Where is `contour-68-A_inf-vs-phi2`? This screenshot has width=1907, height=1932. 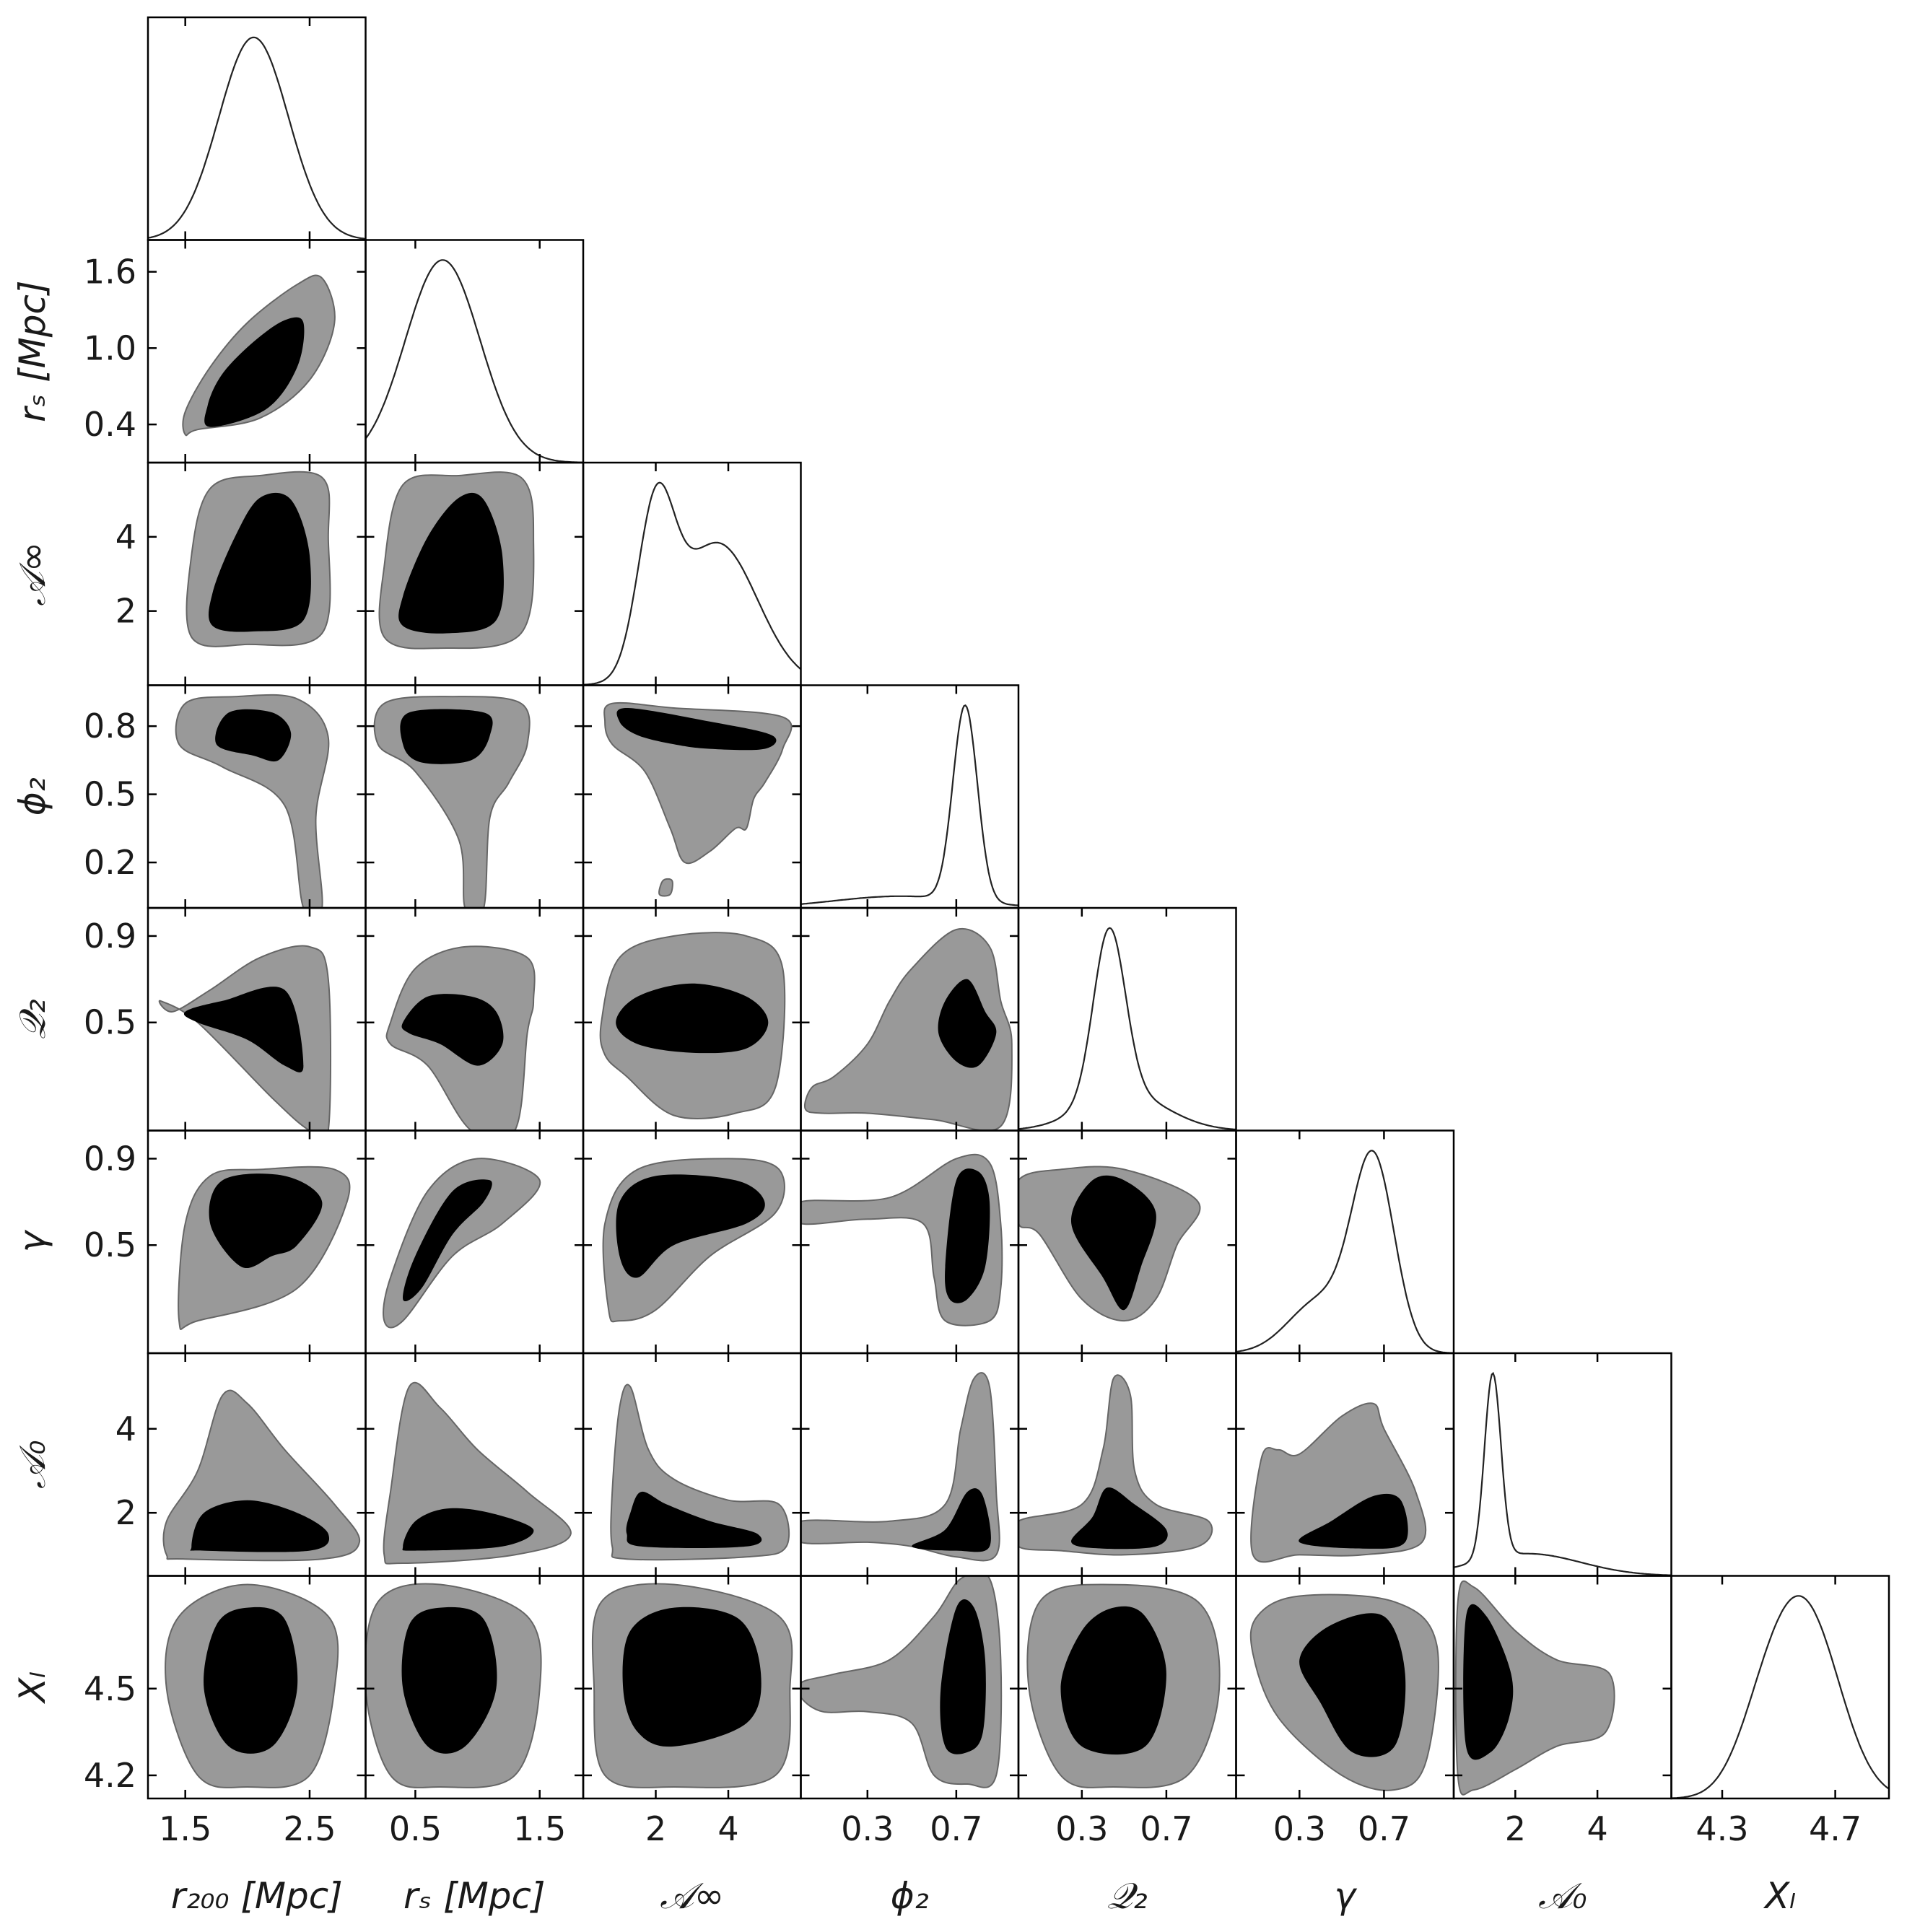 contour-68-A_inf-vs-phi2 is located at coordinates (696, 729).